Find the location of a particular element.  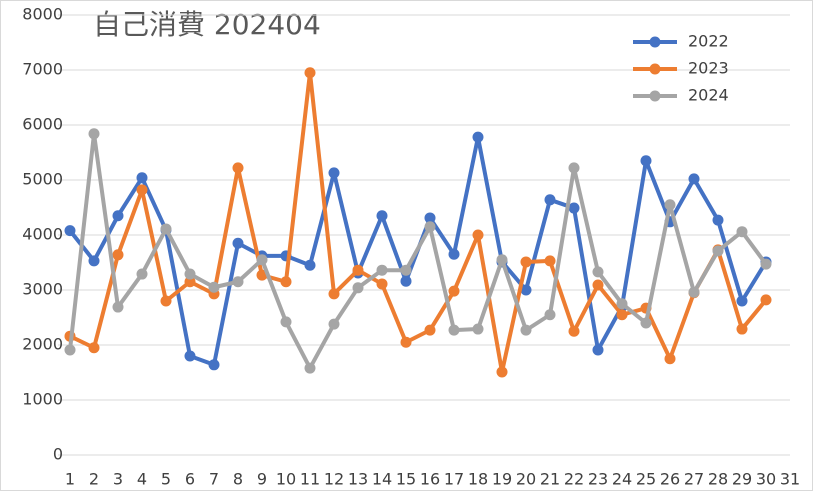

x-tick-label: 8 is located at coordinates (238, 479).